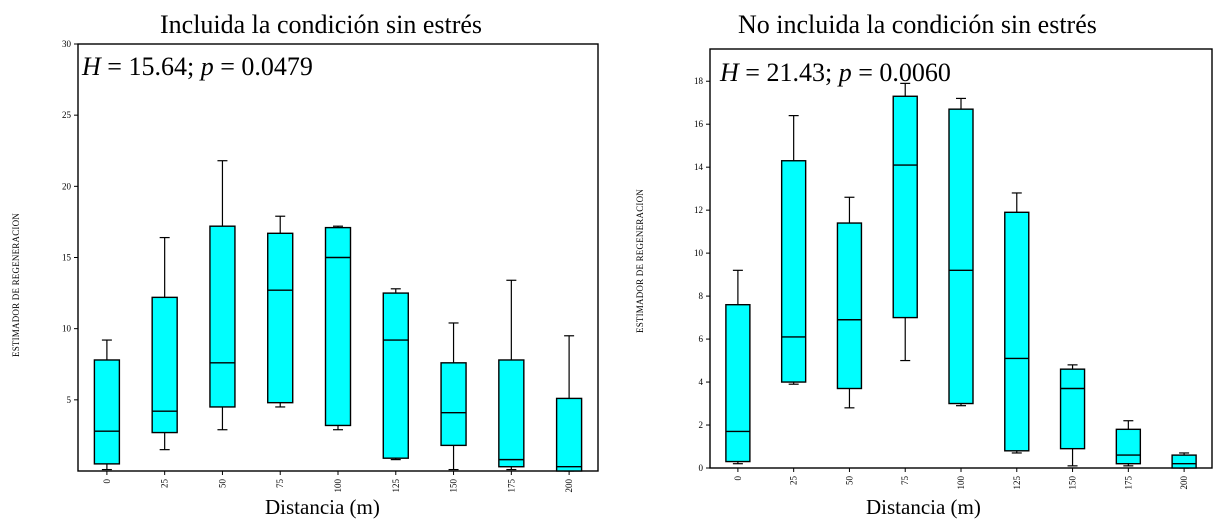 Image resolution: width=1225 pixels, height=525 pixels. I want to click on y-tick: 2, so click(704, 425).